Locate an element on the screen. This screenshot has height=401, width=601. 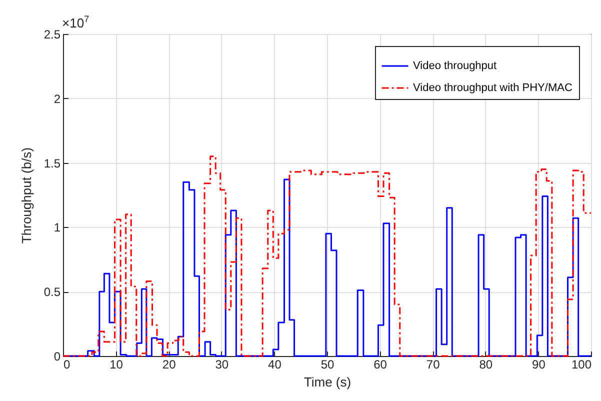
x-tick-label: 10 is located at coordinates (117, 365).